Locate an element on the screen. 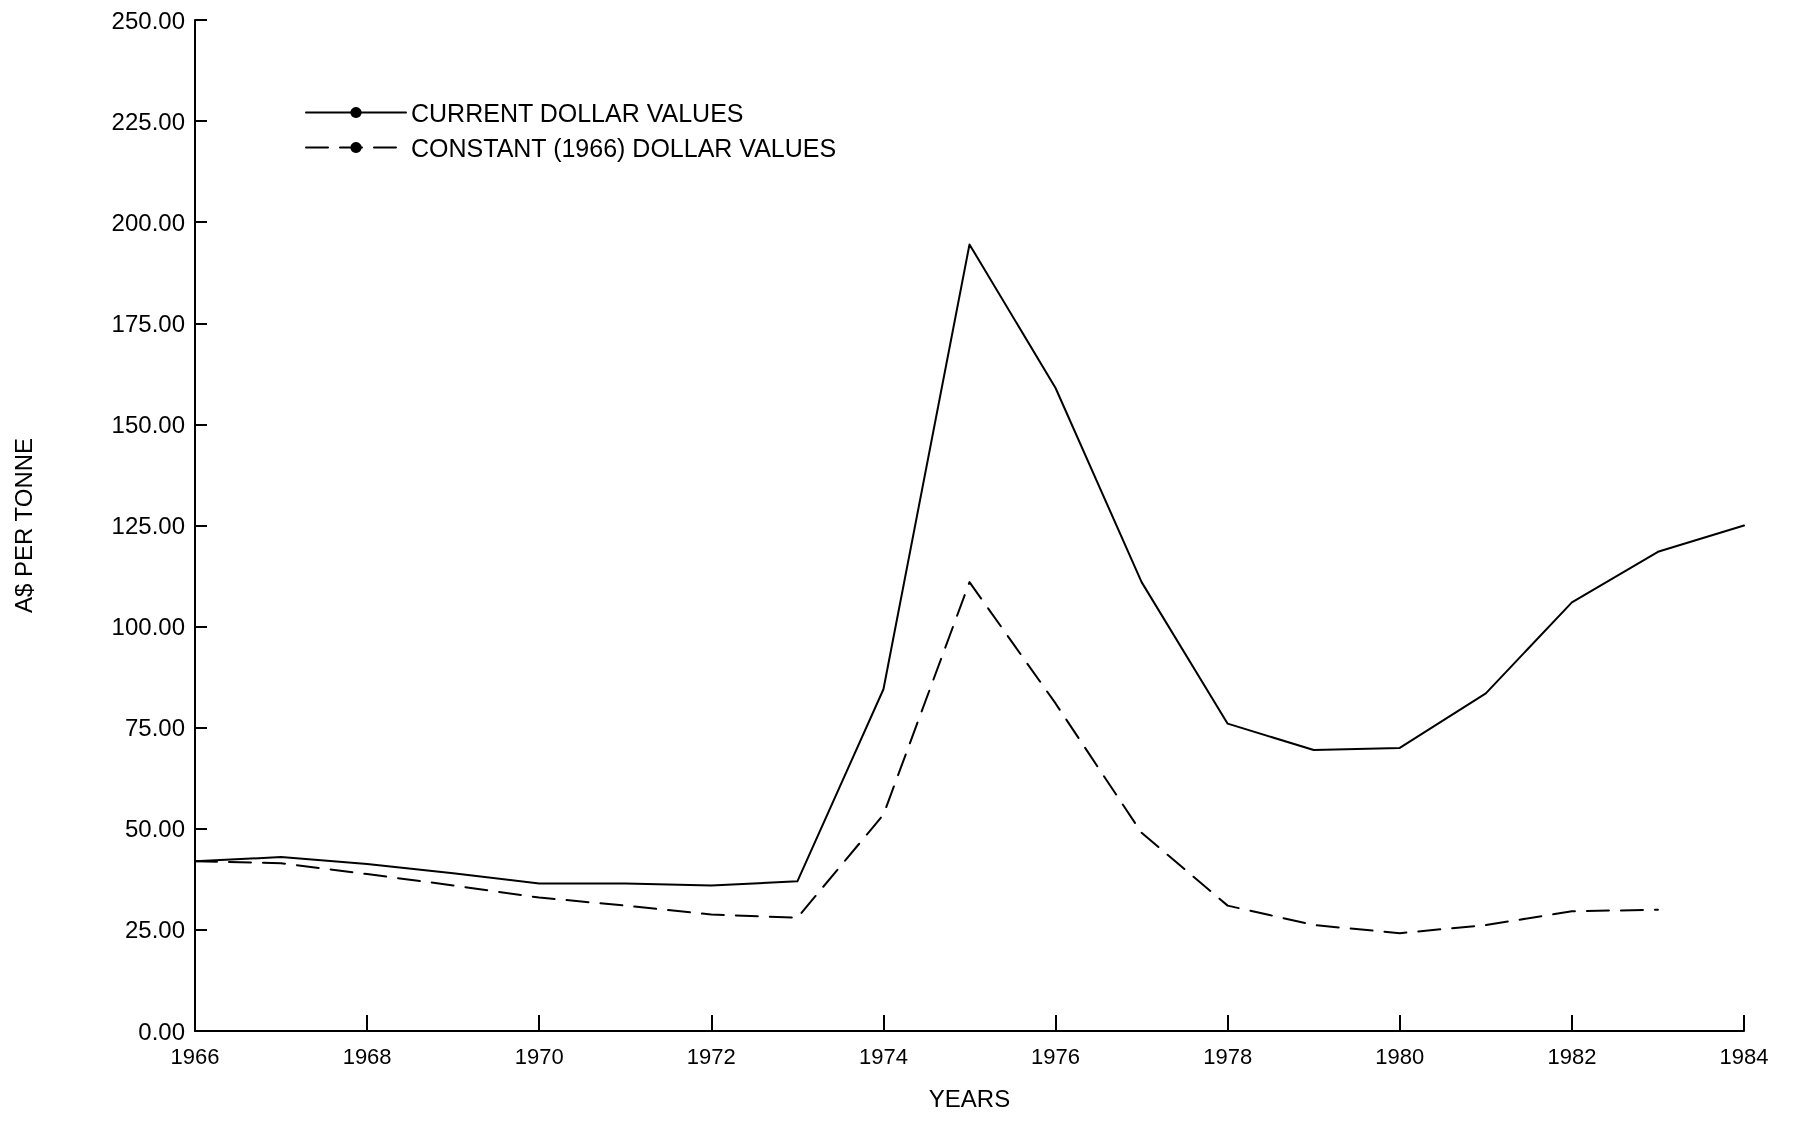 This screenshot has width=1814, height=1121. x-tick-label: 1978 is located at coordinates (1228, 1056).